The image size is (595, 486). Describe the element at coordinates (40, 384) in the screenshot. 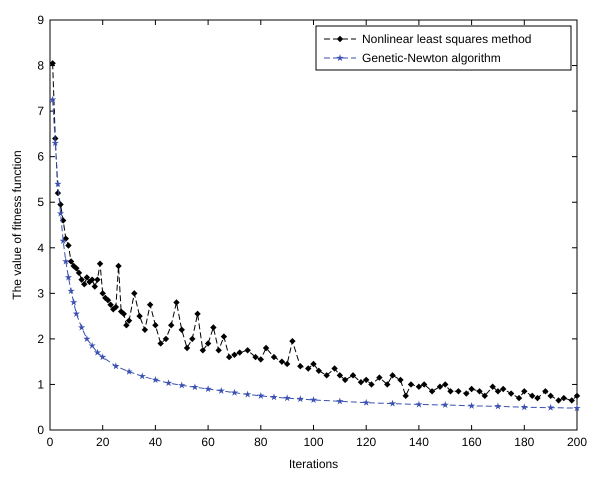

I see `y-tick-label: 1` at that location.